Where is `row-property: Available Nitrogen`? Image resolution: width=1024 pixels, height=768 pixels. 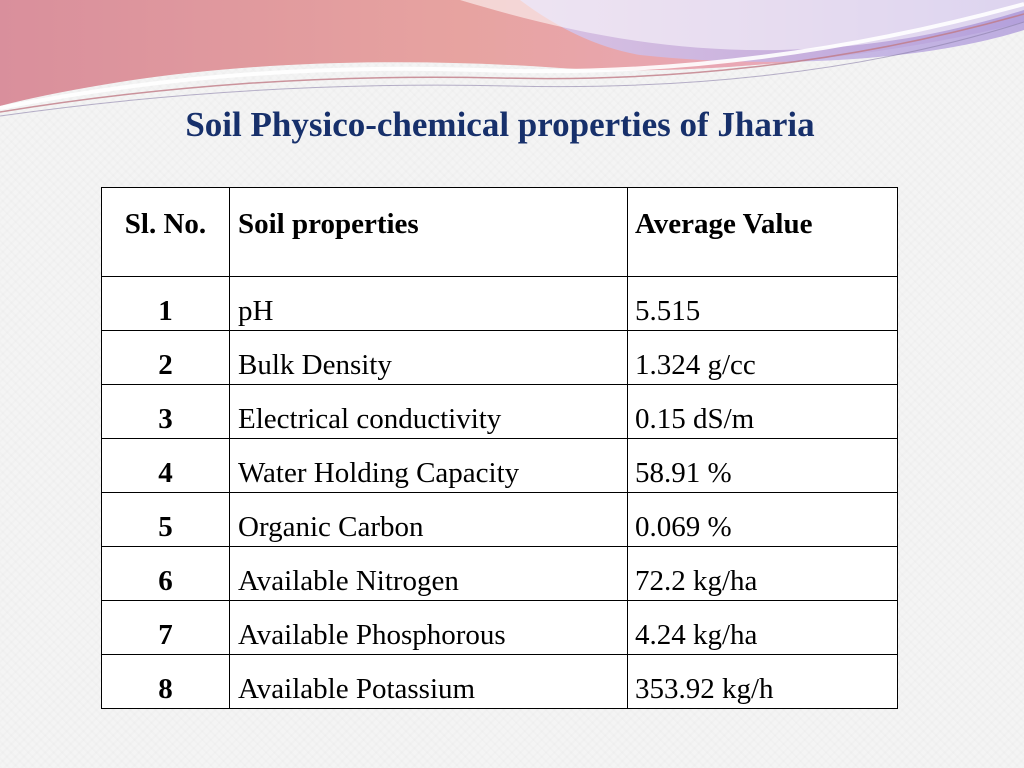 row-property: Available Nitrogen is located at coordinates (428, 573).